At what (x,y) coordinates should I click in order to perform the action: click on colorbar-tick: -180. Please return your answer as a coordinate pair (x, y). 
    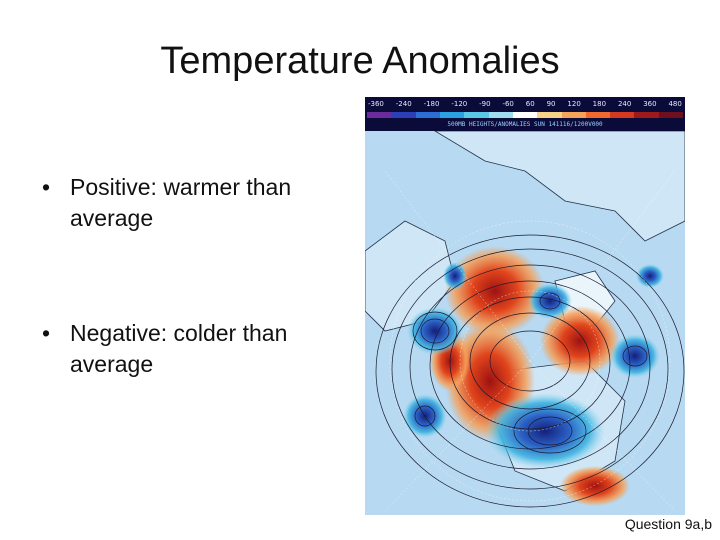
    Looking at the image, I should click on (431, 104).